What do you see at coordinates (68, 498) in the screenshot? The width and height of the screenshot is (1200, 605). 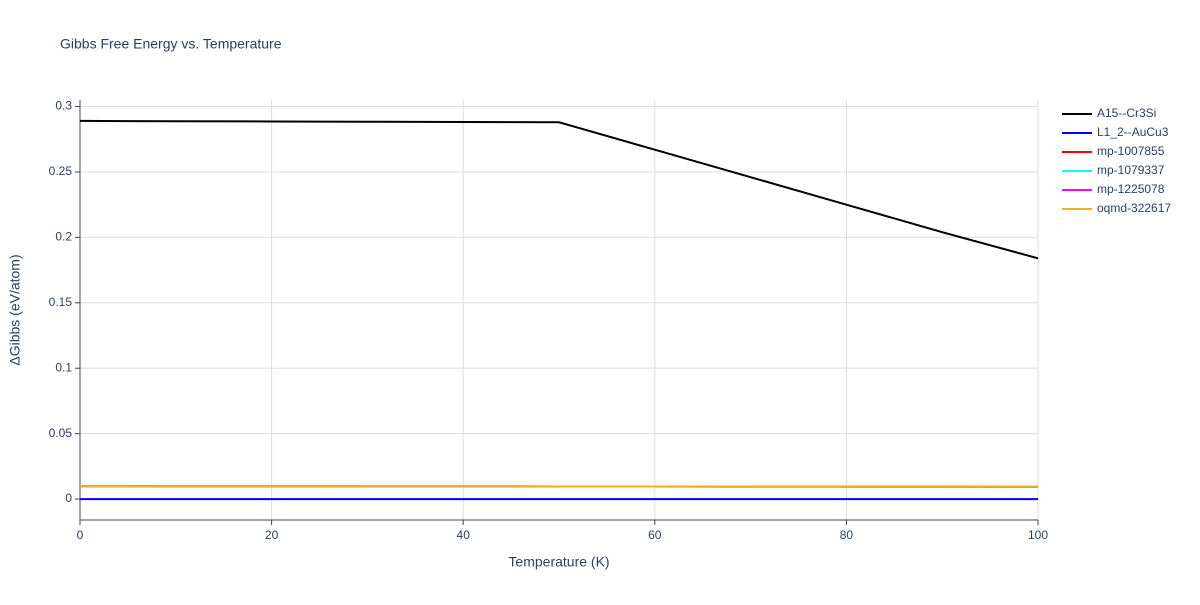 I see `y-tick-label: 0` at bounding box center [68, 498].